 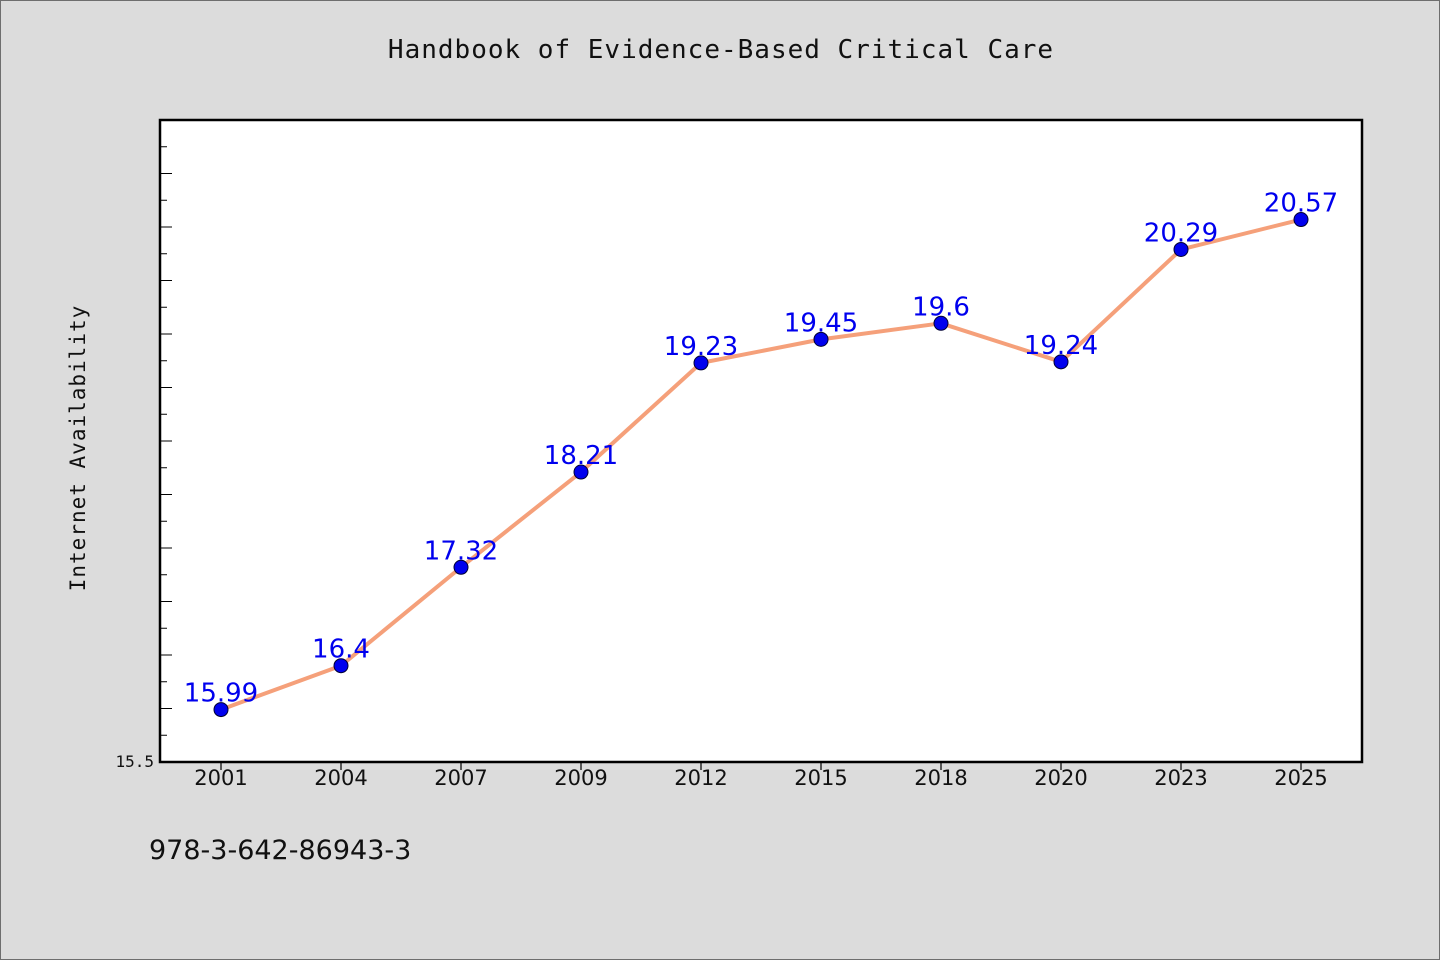 What do you see at coordinates (220, 778) in the screenshot?
I see `x-tick-label: 2001` at bounding box center [220, 778].